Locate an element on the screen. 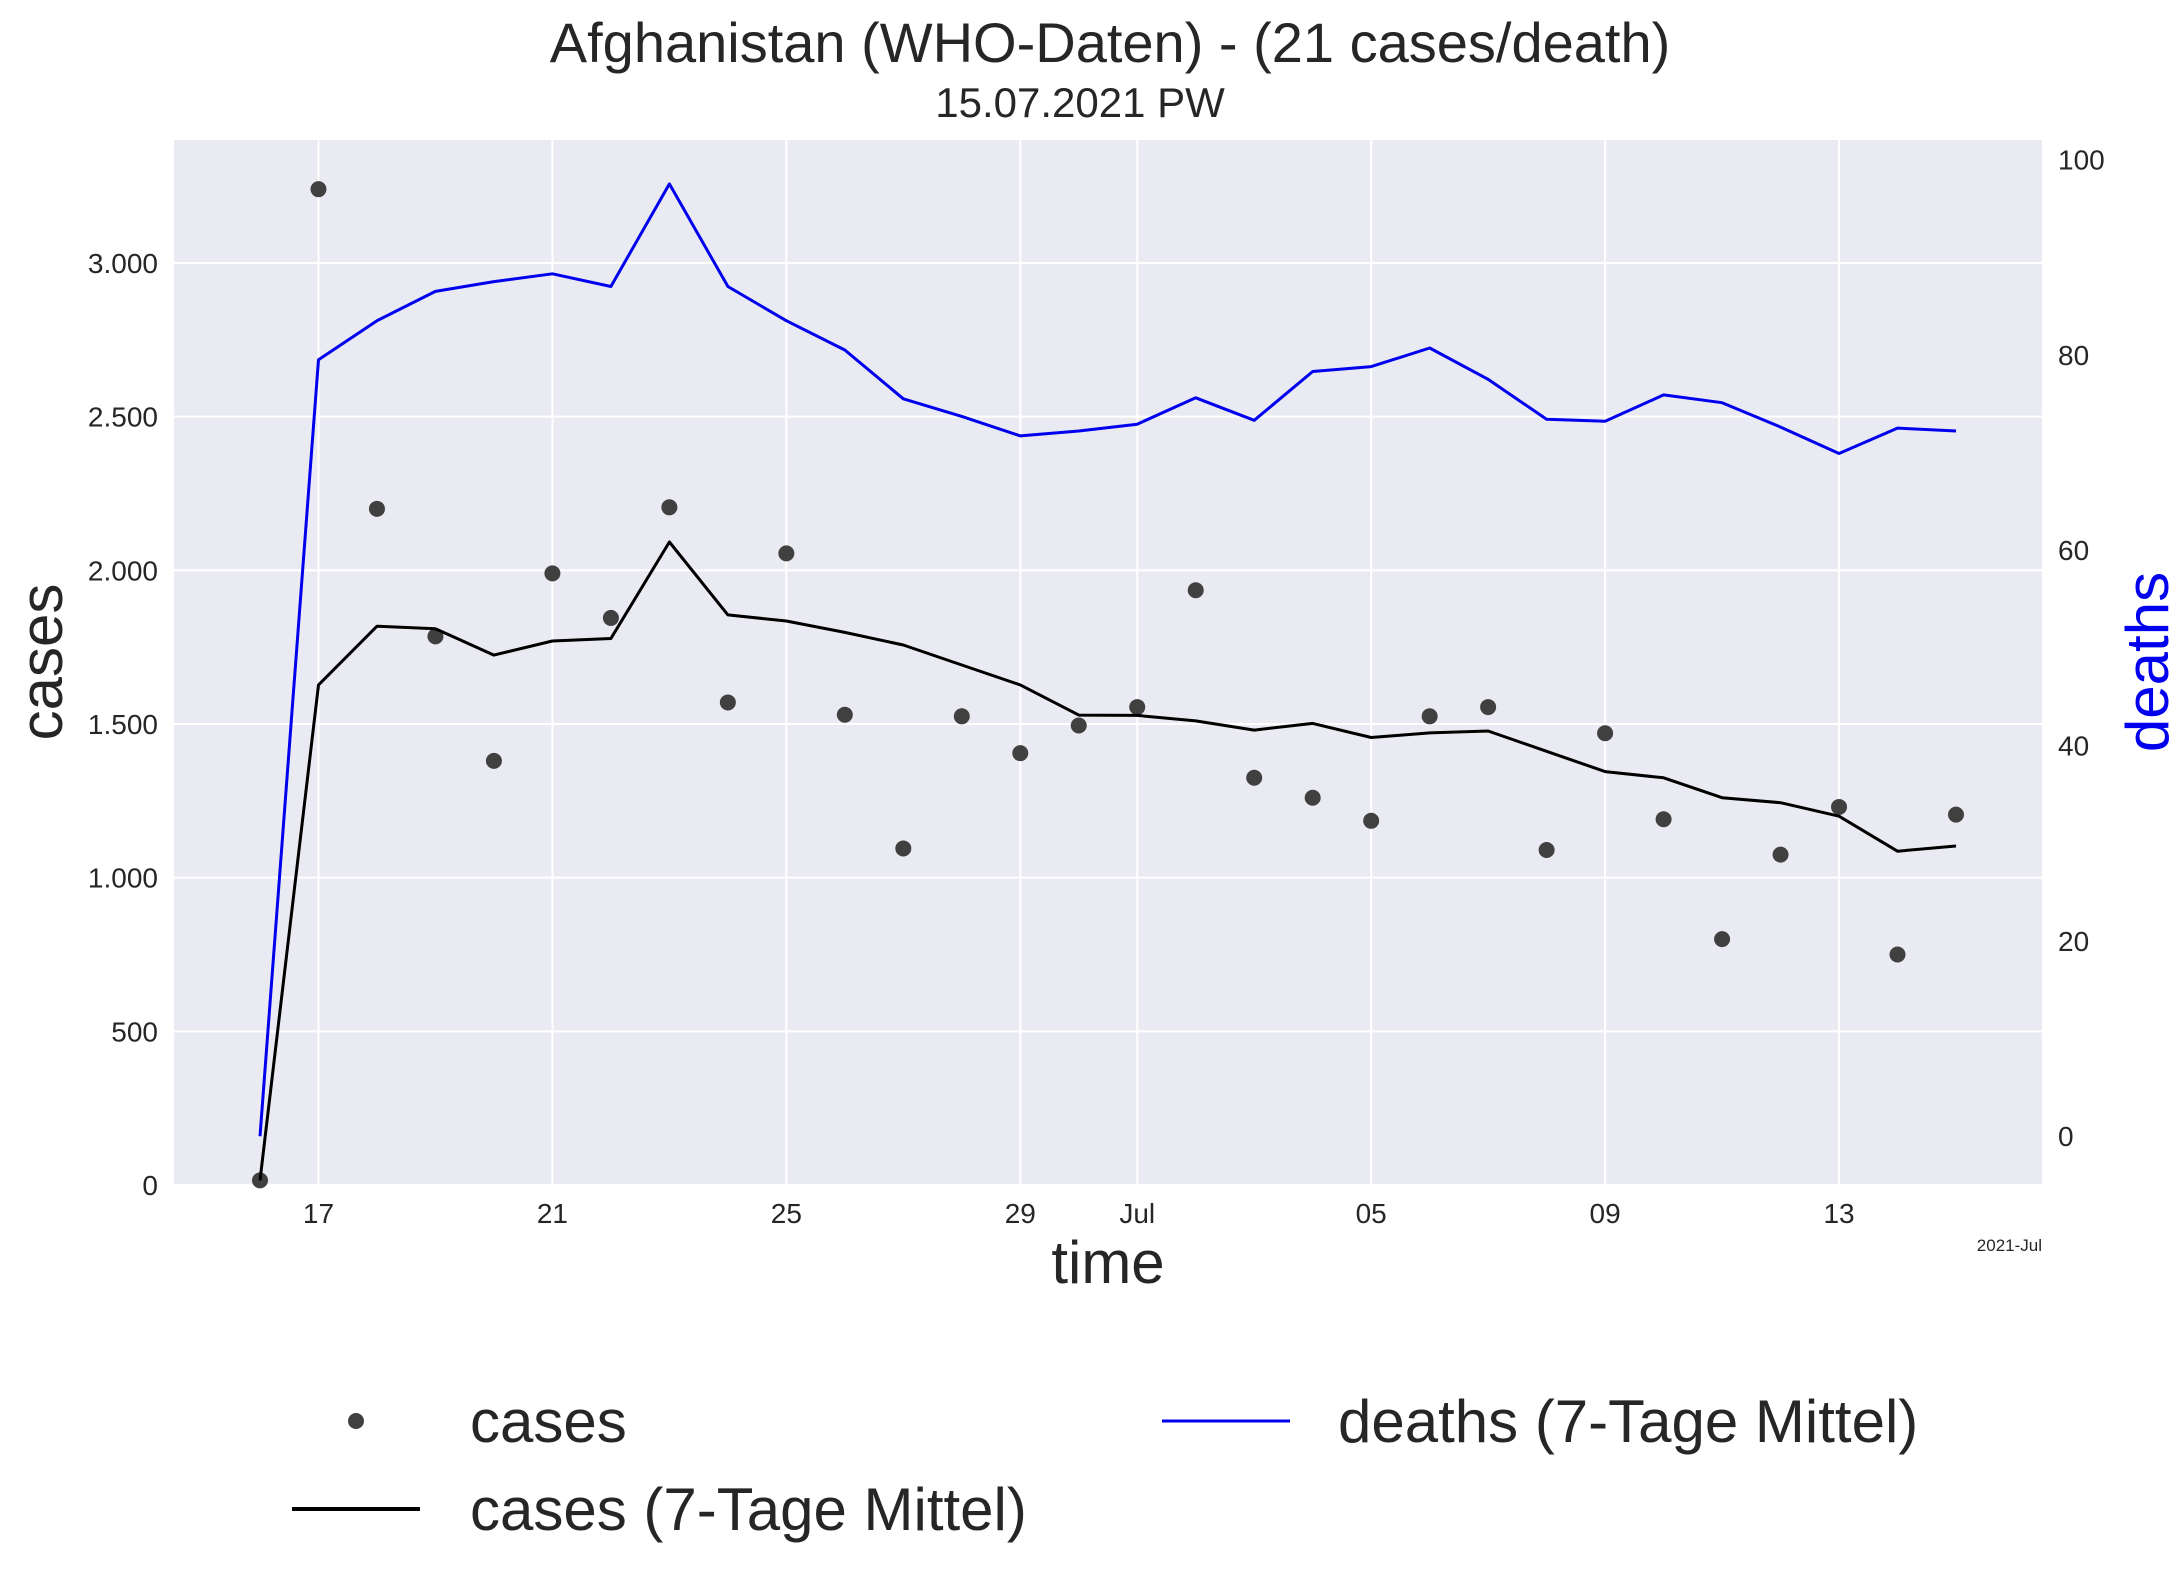 This screenshot has height=1578, width=2180. x-tick-label: 13 is located at coordinates (1838, 1213).